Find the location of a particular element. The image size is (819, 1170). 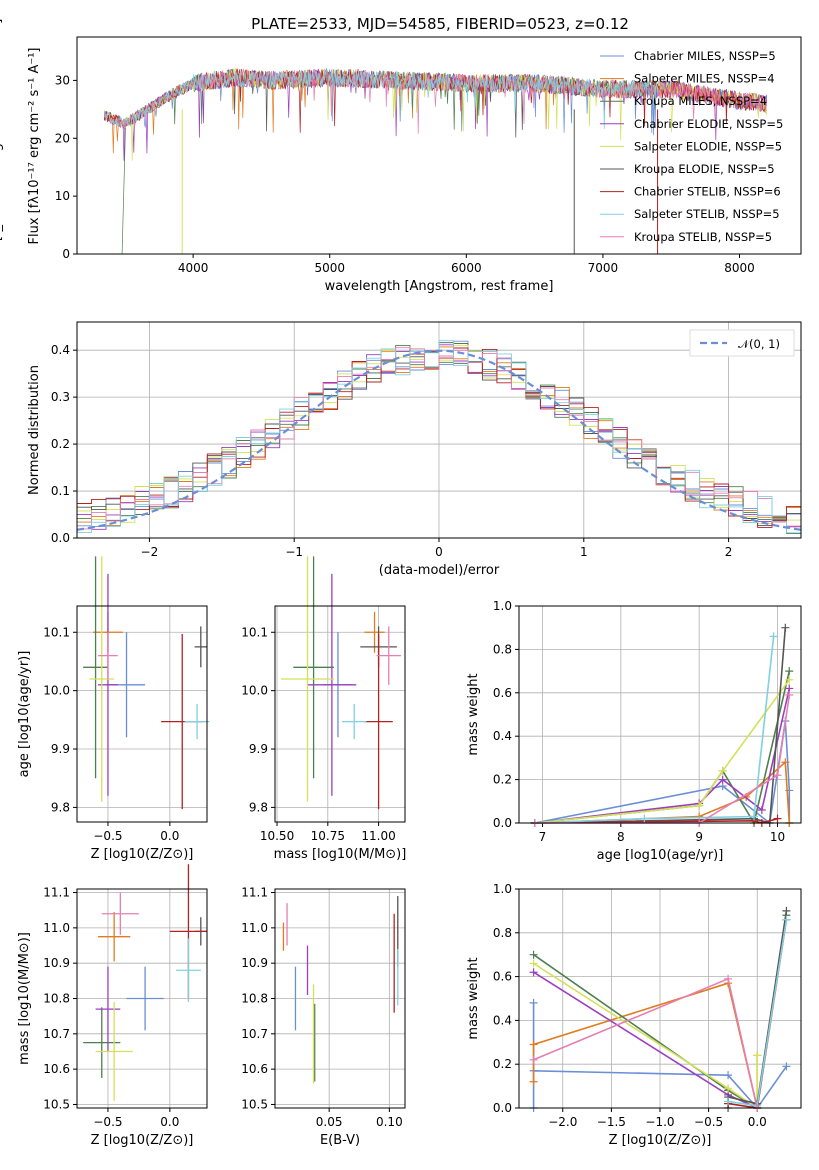

legend-entry: Kroupa STELIB, NSSP=5 is located at coordinates (703, 237).